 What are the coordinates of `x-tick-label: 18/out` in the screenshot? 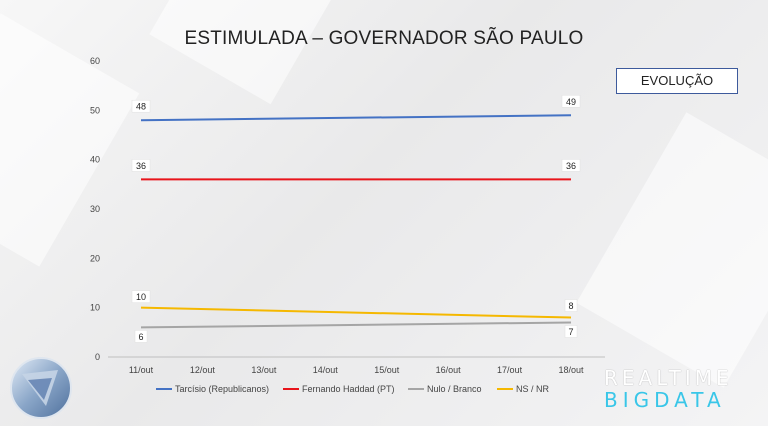 It's located at (571, 370).